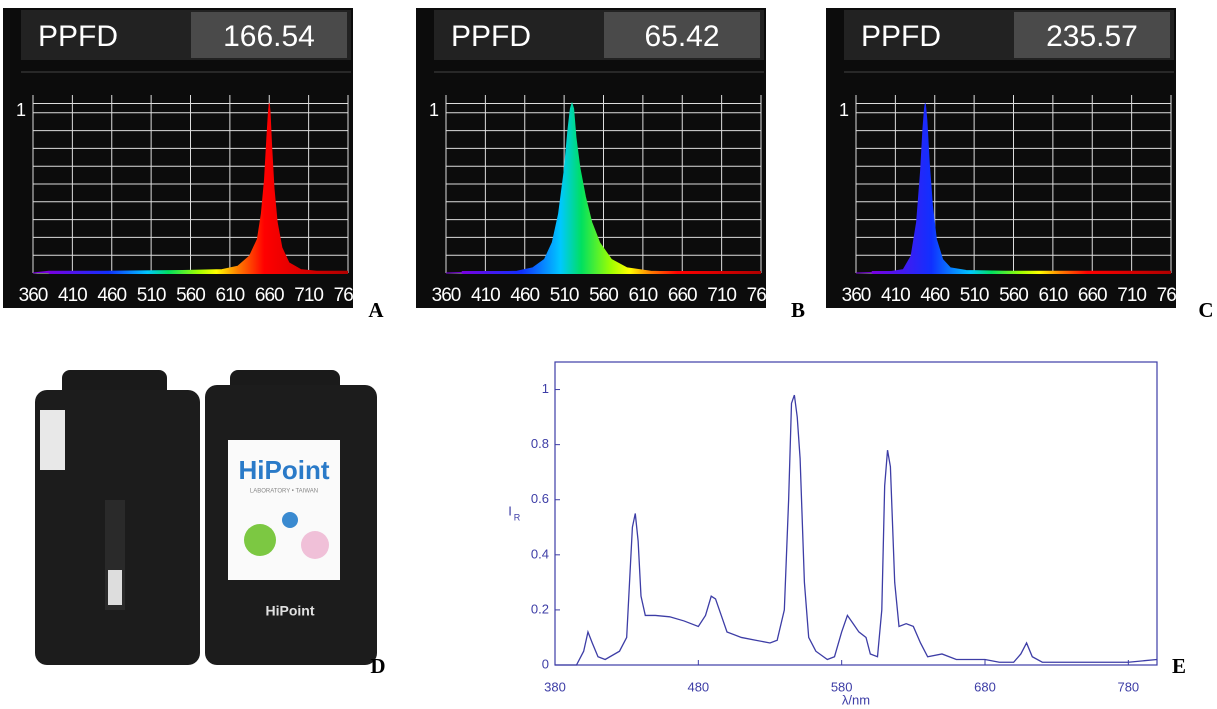 The width and height of the screenshot is (1217, 709). Describe the element at coordinates (1128, 686) in the screenshot. I see `x-tick-label: 780` at that location.